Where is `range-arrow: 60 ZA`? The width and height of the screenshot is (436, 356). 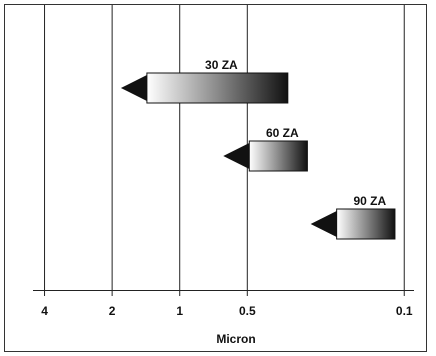
range-arrow: 60 ZA is located at coordinates (265, 149).